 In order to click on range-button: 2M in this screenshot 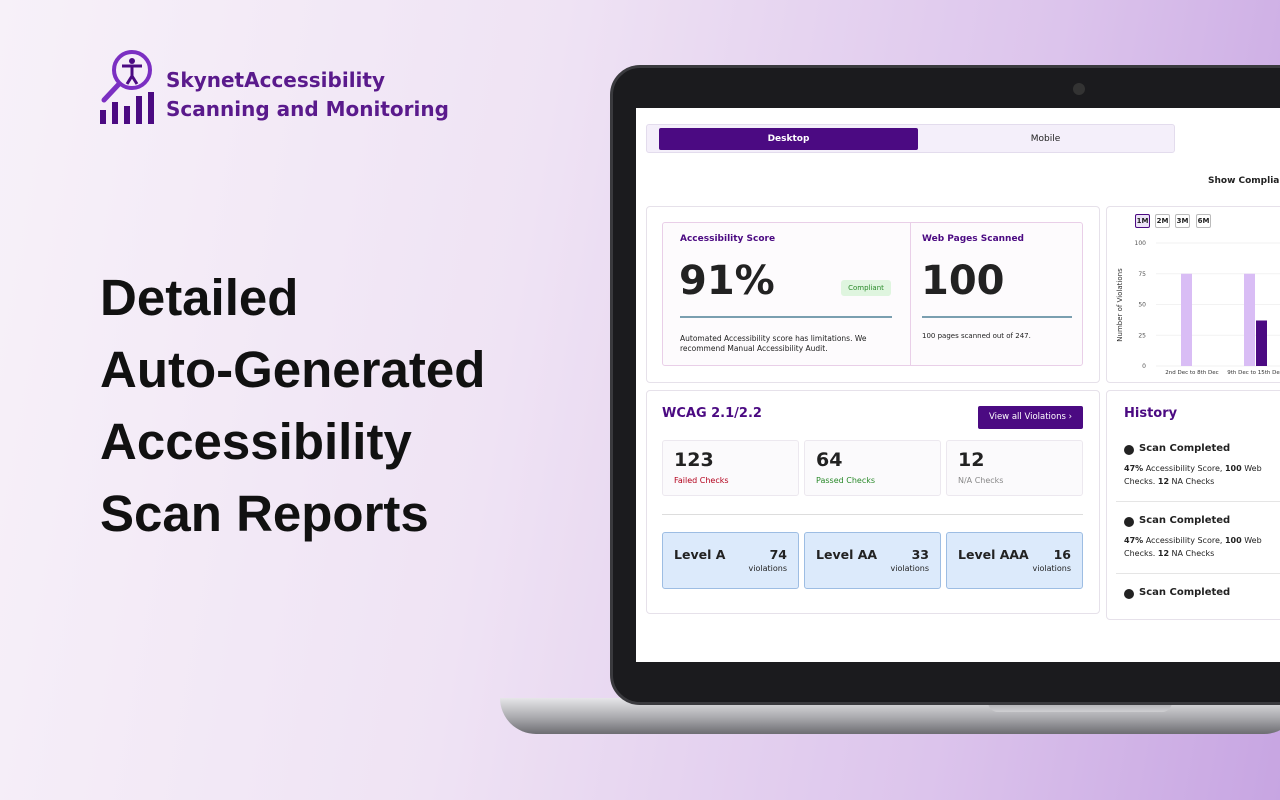, I will do `click(1162, 221)`.